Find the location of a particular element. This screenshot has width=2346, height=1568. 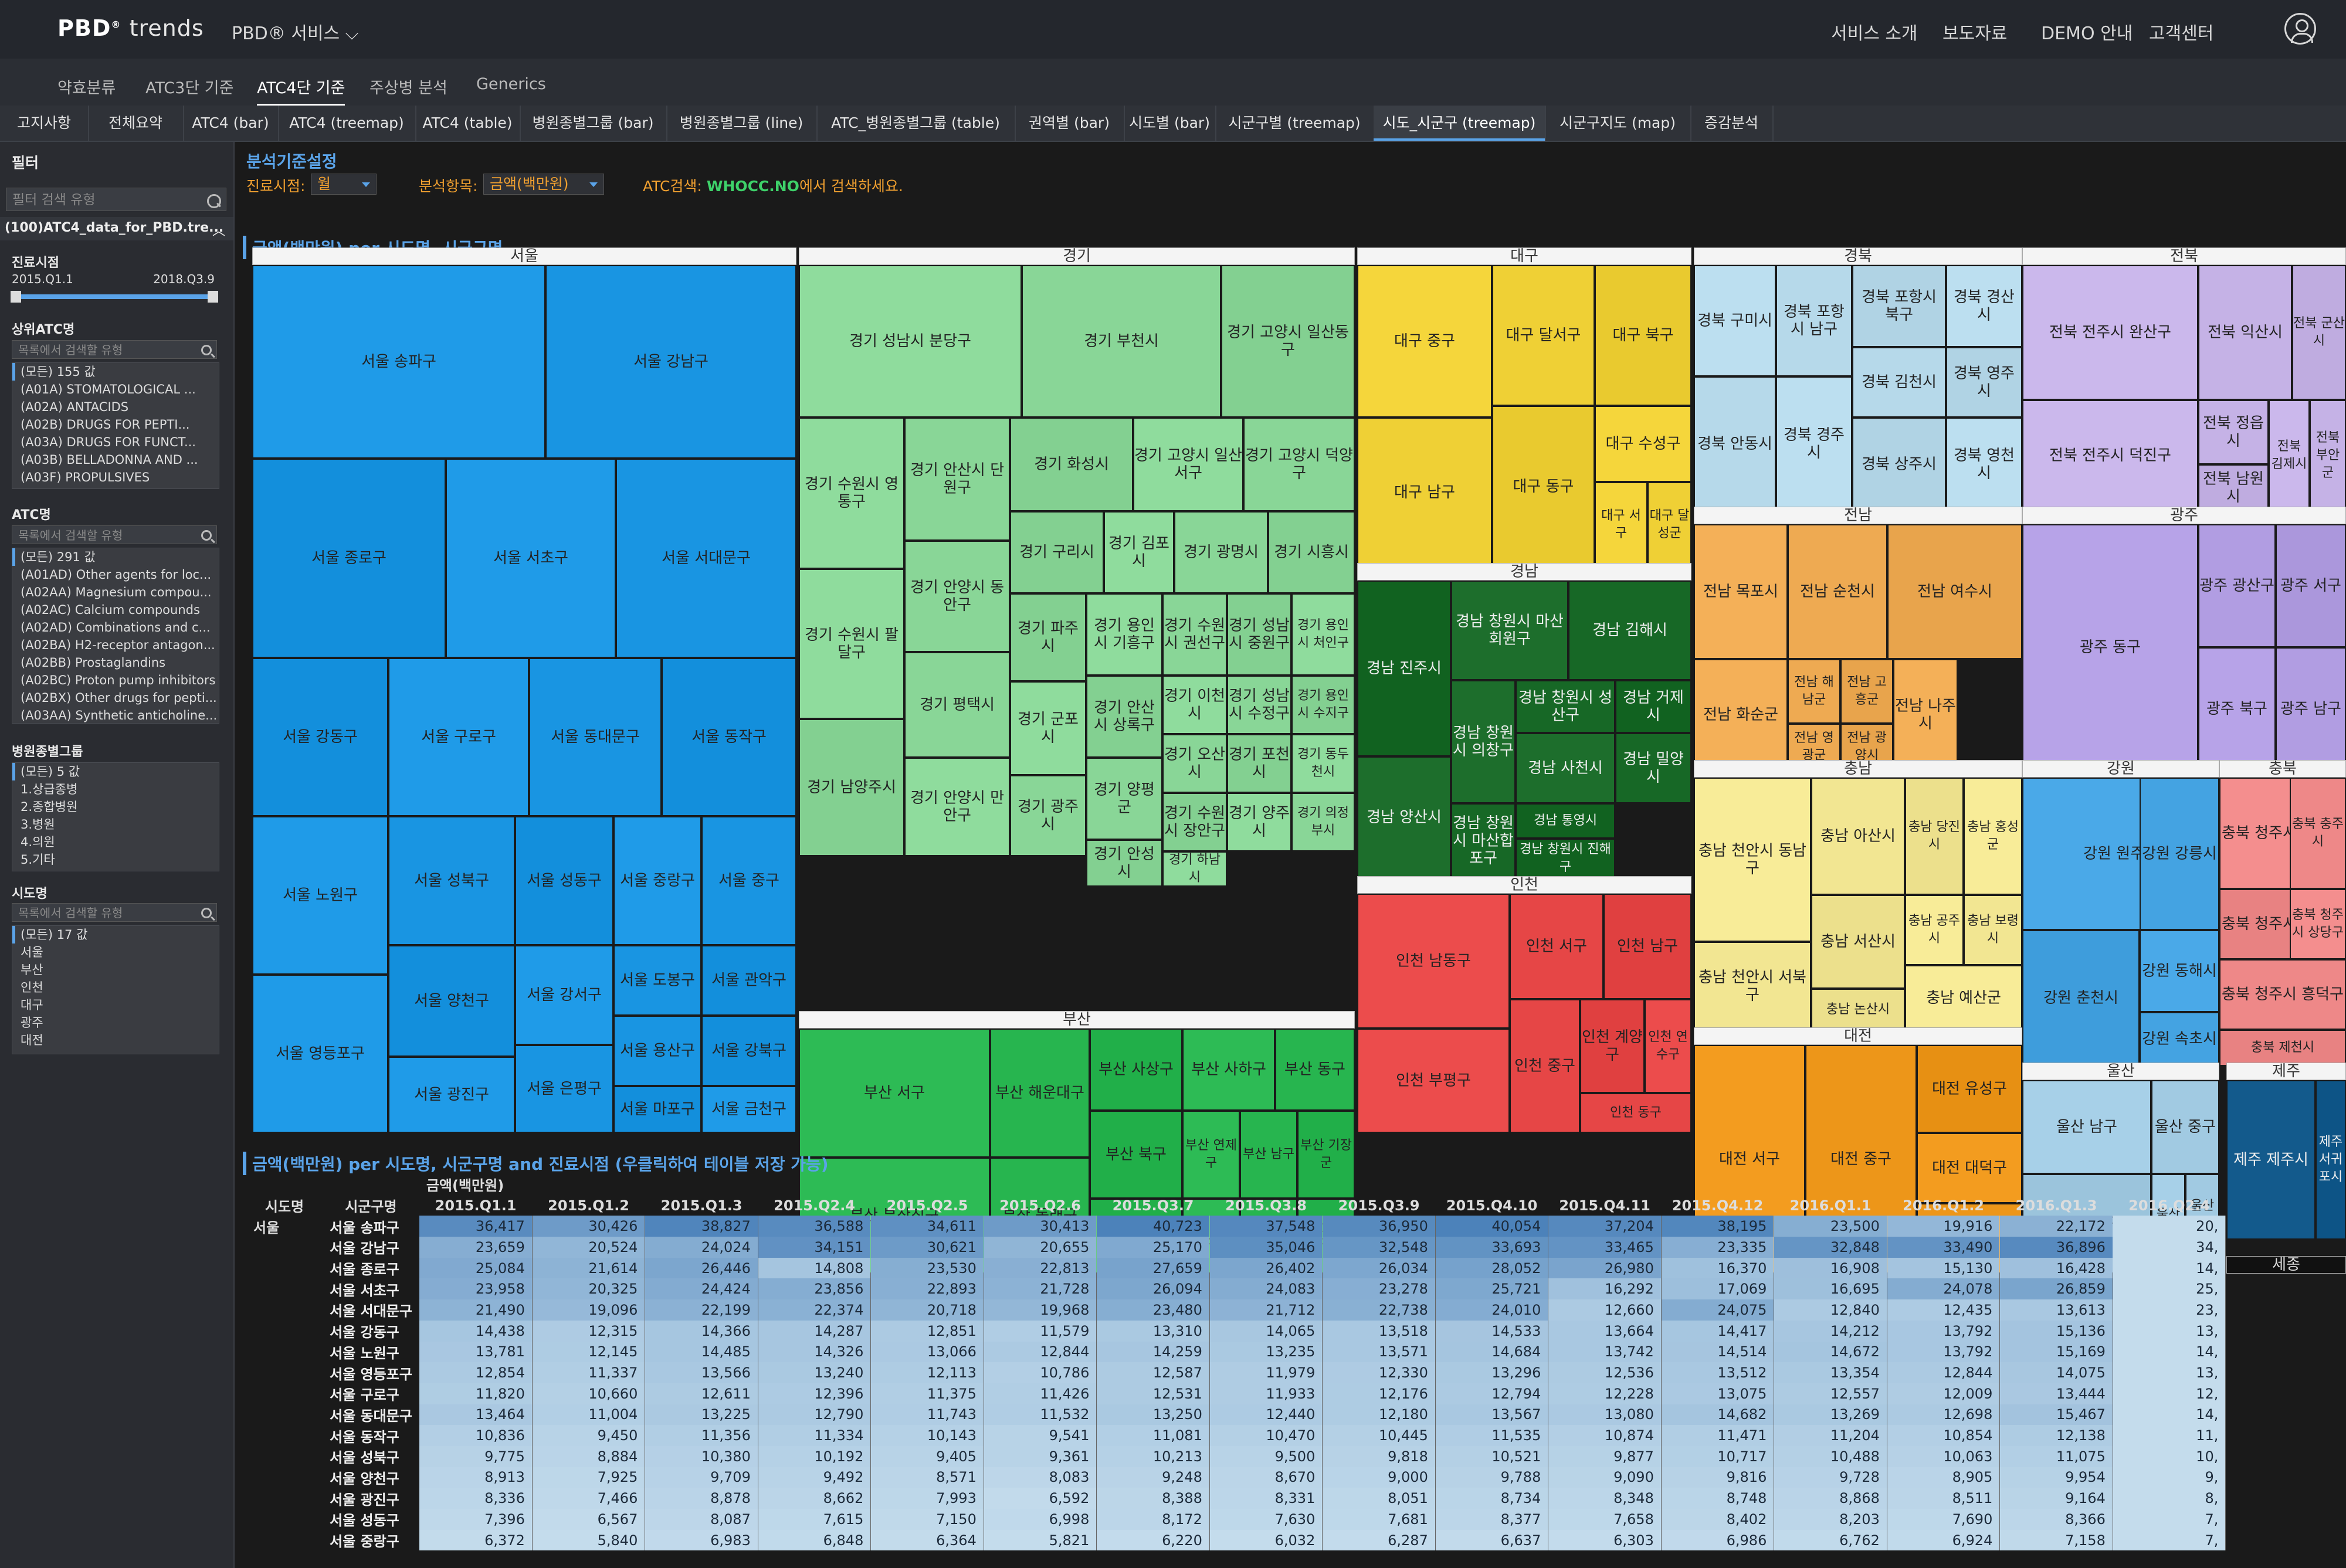

treemap-cell: 전남 목포시 is located at coordinates (1741, 591).